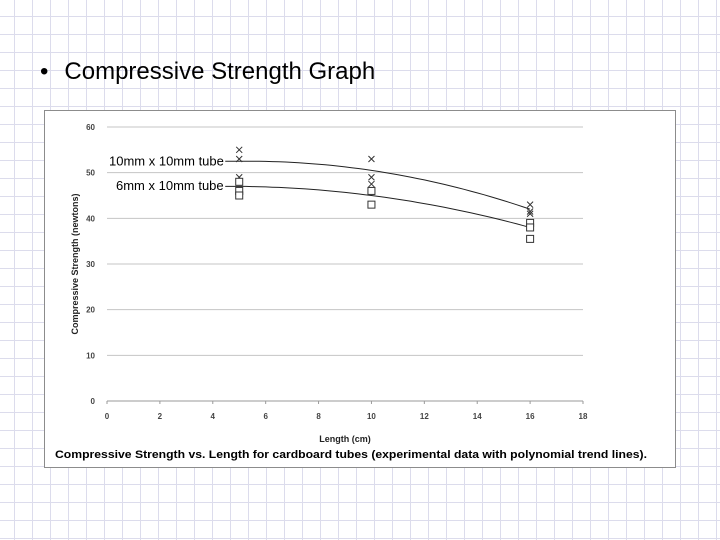 This screenshot has height=540, width=720. I want to click on y-tick-label-60: 60, so click(90, 127).